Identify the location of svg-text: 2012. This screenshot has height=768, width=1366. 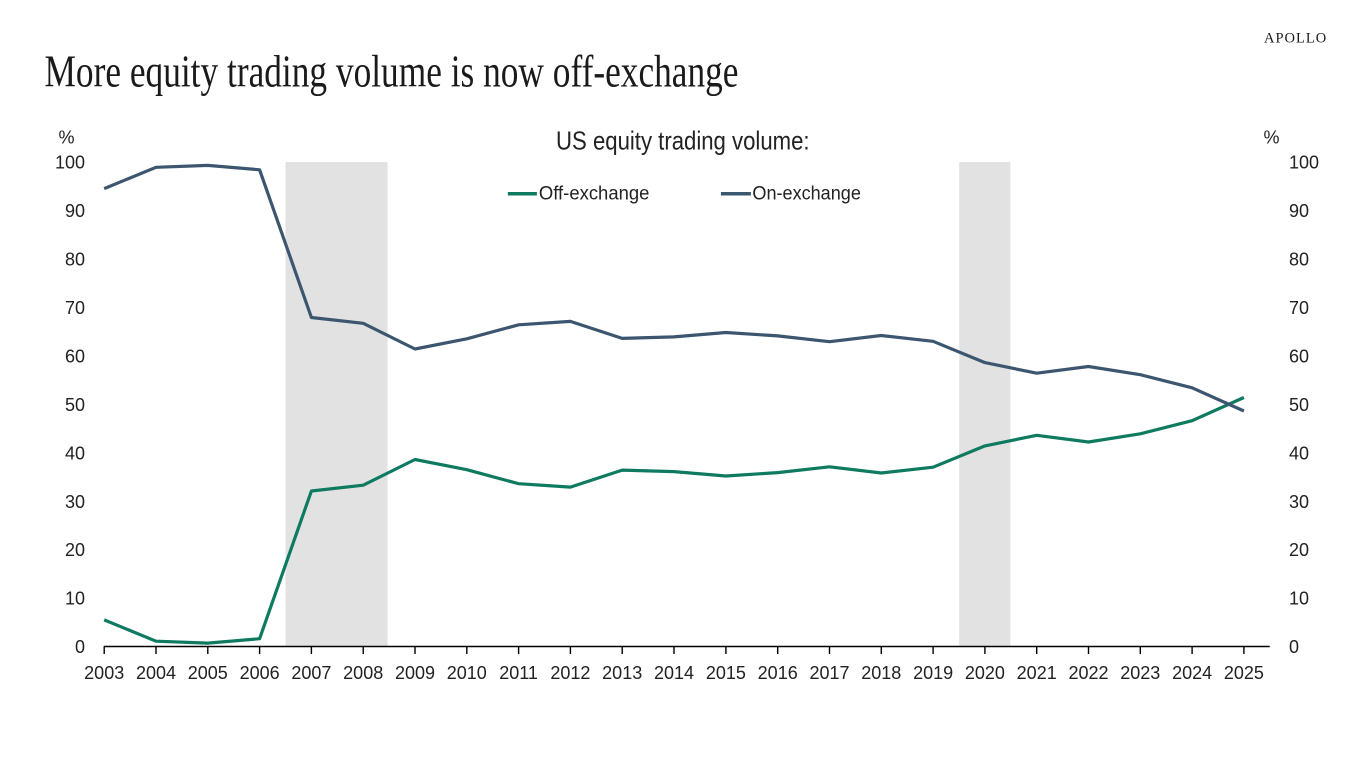
(570, 673).